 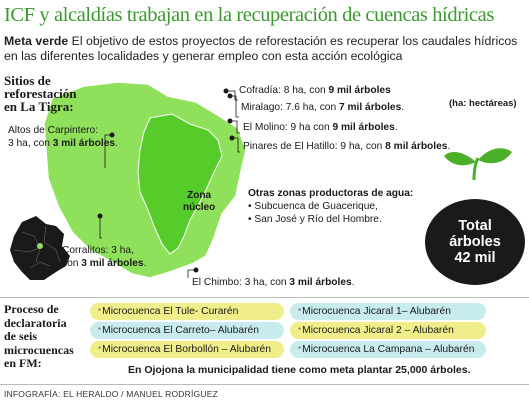 I want to click on otras-zonas-item: • Subcuenca de Guacerique,, so click(x=313, y=206).